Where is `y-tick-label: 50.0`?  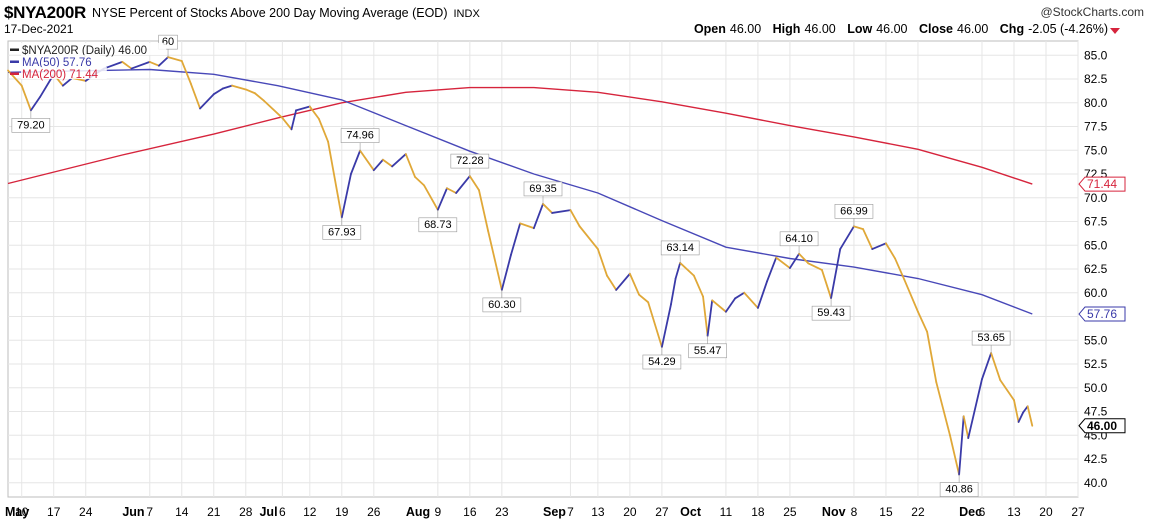
y-tick-label: 50.0 is located at coordinates (1096, 388).